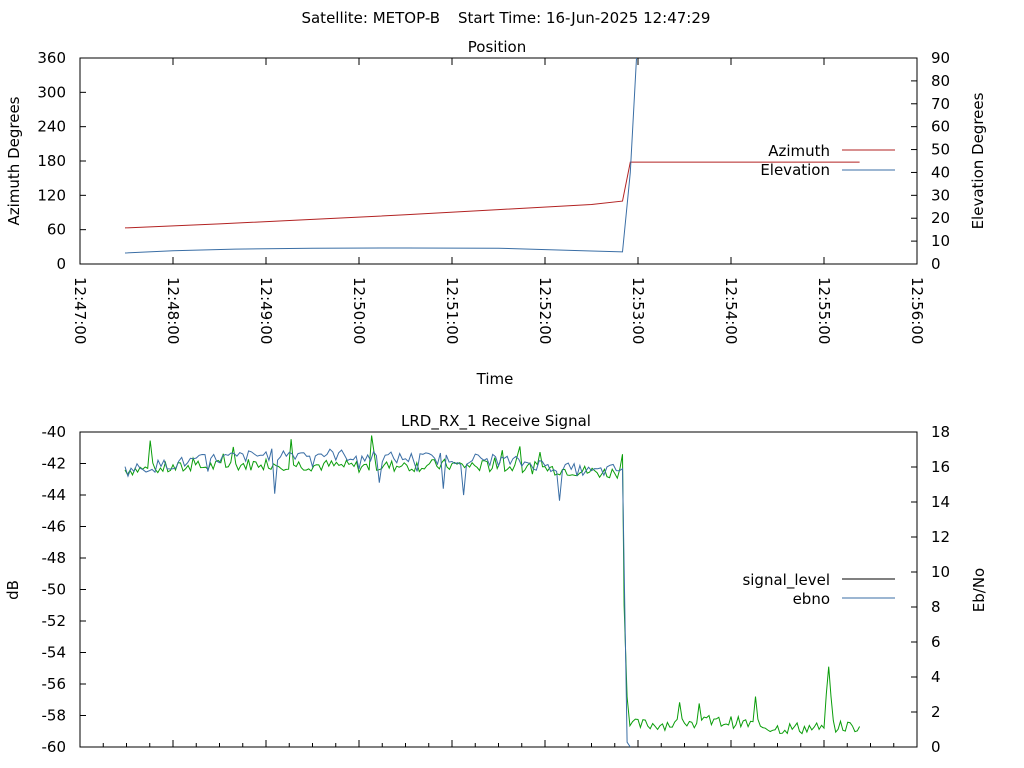 The image size is (1024, 768). What do you see at coordinates (51, 195) in the screenshot?
I see `y-tick-label: 120` at bounding box center [51, 195].